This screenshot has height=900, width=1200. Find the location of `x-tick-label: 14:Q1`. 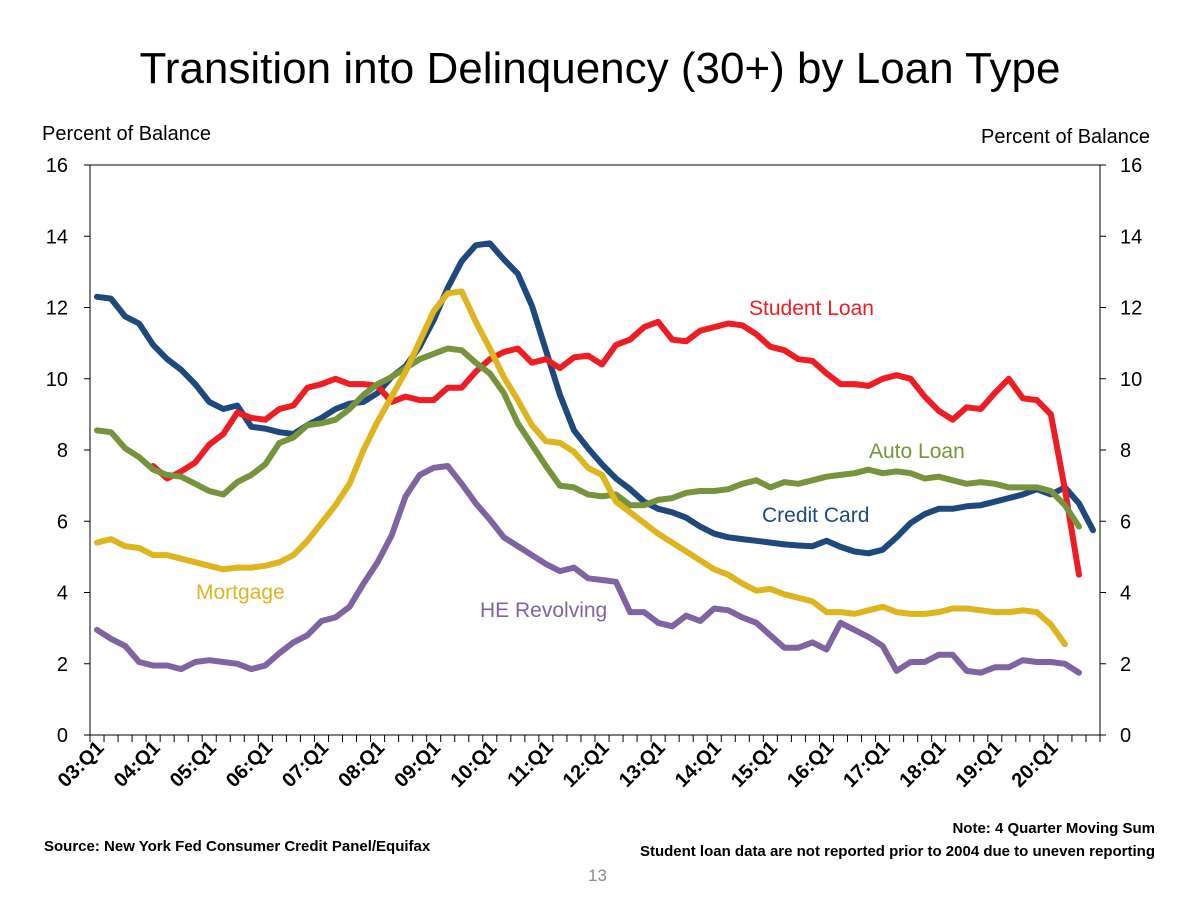

x-tick-label: 14:Q1 is located at coordinates (698, 764).